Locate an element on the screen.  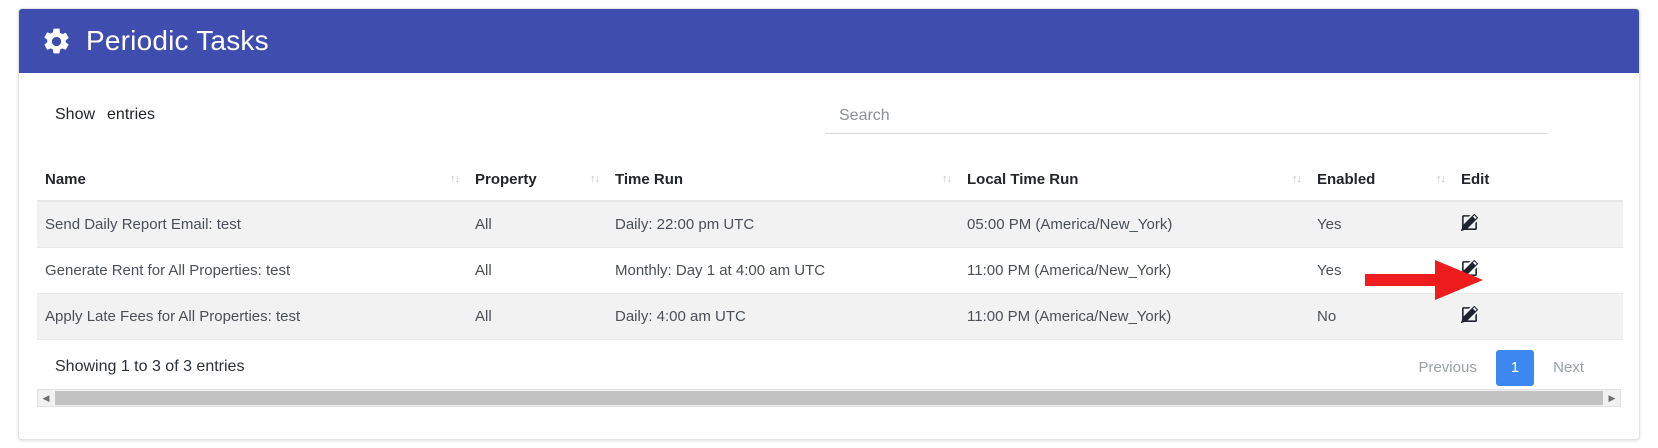
page-title: Periodic Tasks is located at coordinates (177, 40).